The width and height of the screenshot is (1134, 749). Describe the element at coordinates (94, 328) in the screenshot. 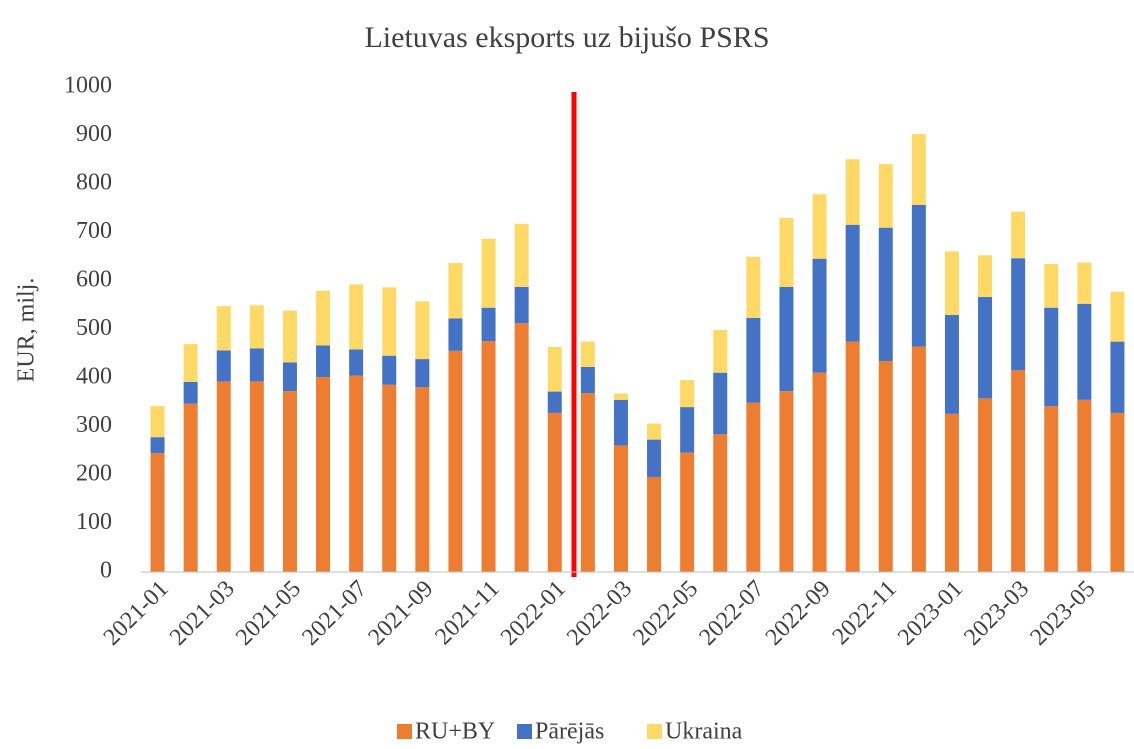

I see `y-tick-label: 500` at that location.